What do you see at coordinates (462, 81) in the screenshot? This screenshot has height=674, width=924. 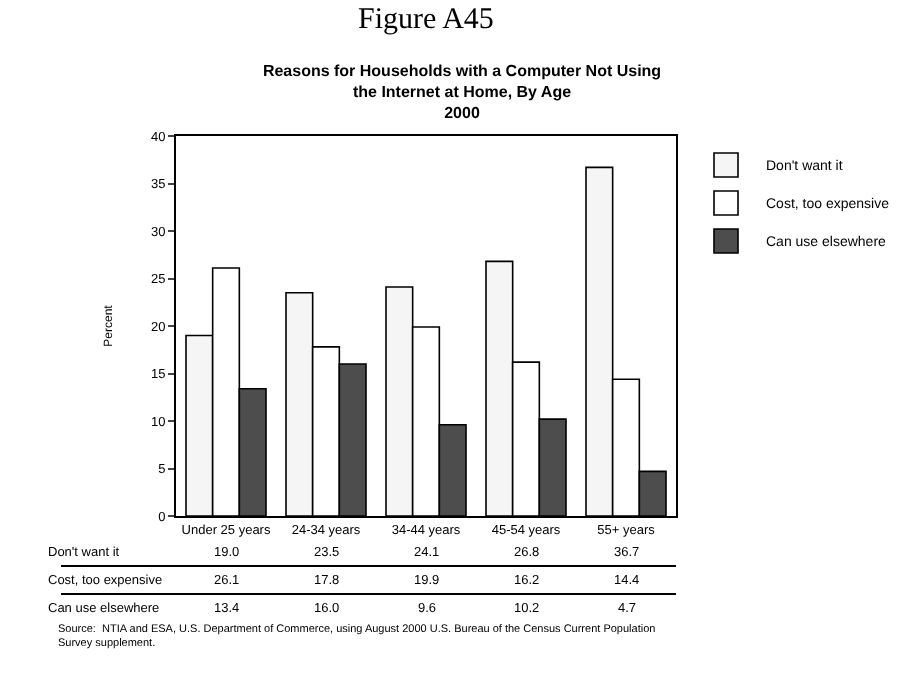 I see `chart-title: Reasons for Households with a Computer Not Using the Internet at Home, By Age` at bounding box center [462, 81].